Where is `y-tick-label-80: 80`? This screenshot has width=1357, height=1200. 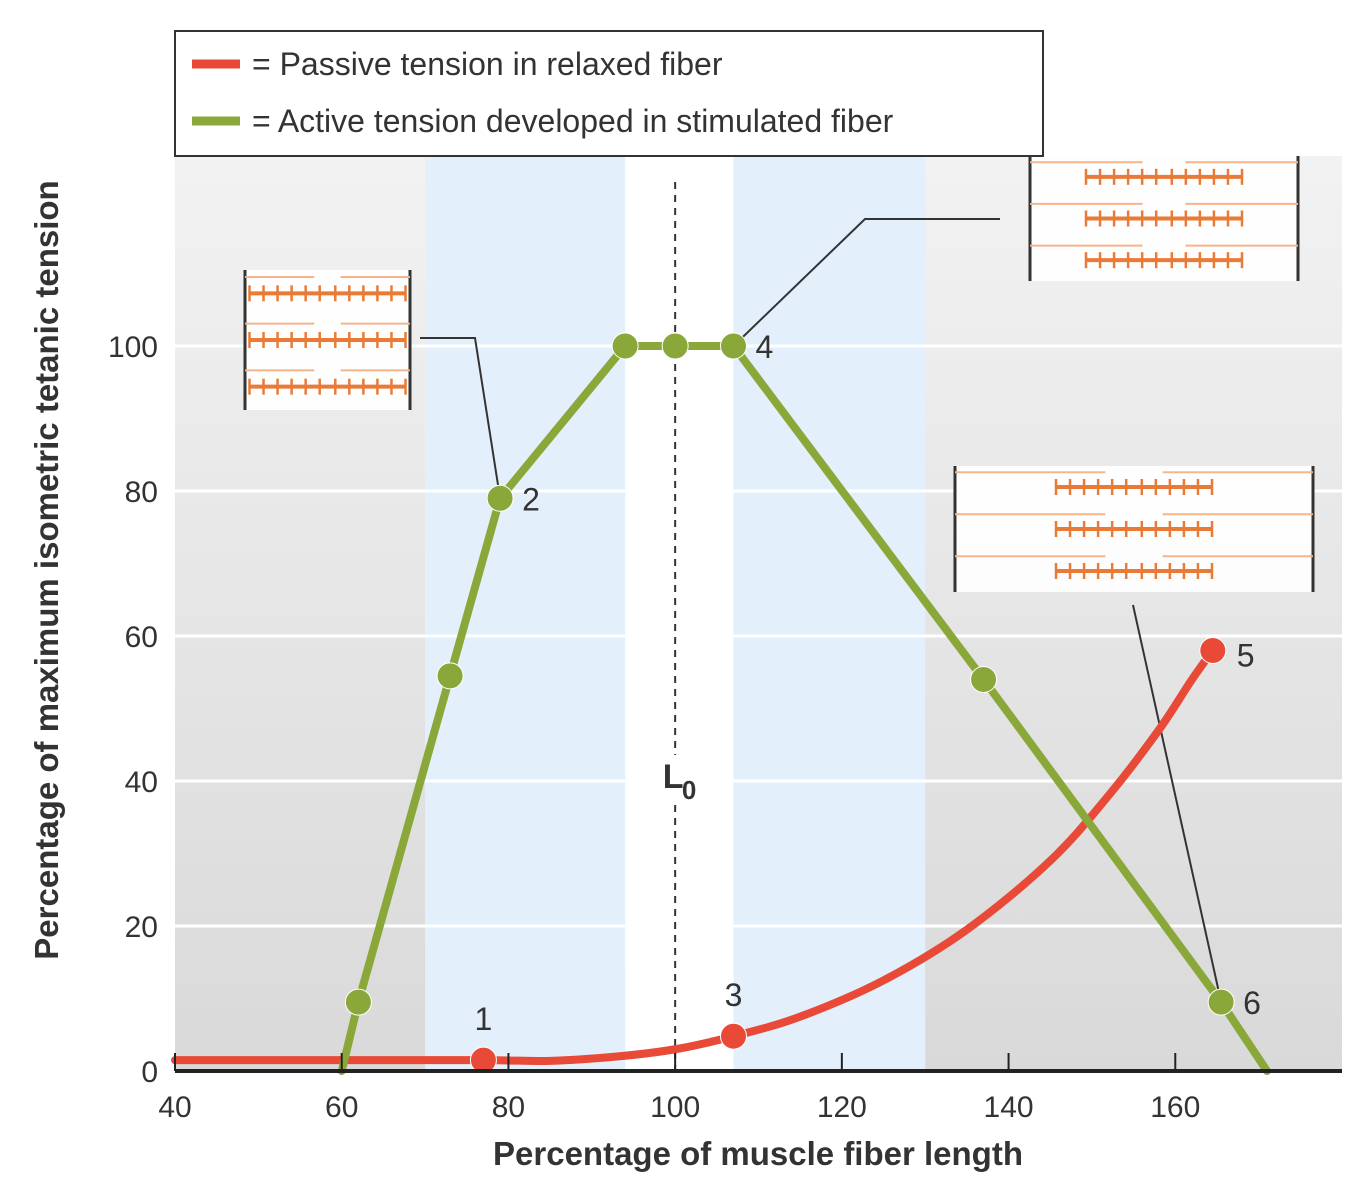 y-tick-label-80: 80 is located at coordinates (141, 492).